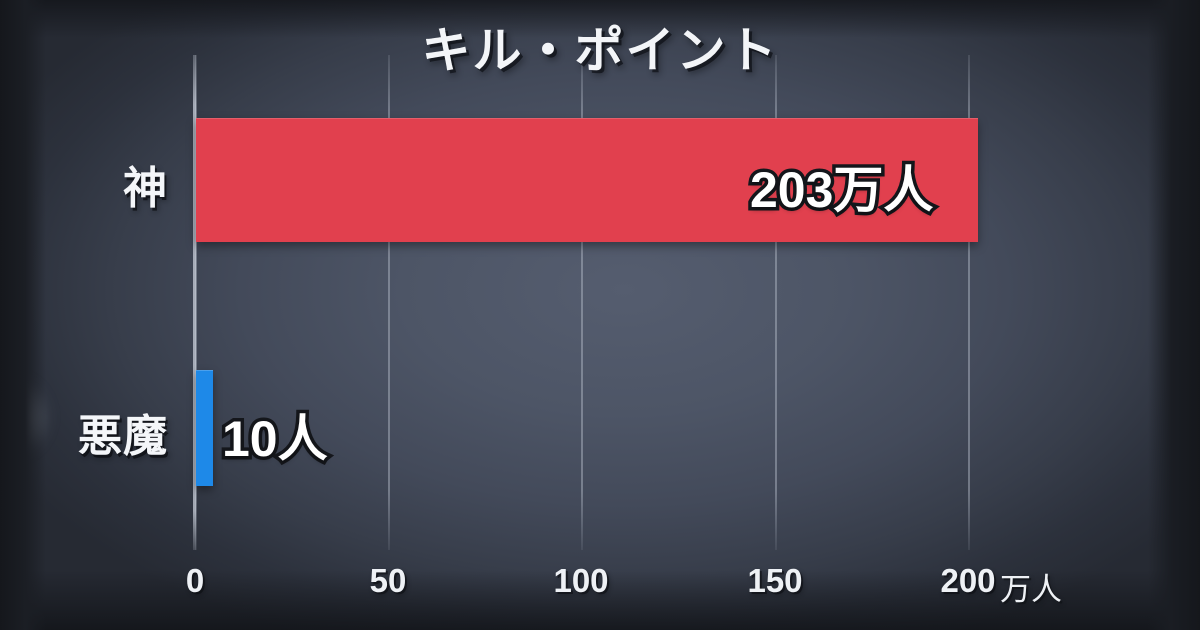  What do you see at coordinates (145, 188) in the screenshot?
I see `category-label-god: 神` at bounding box center [145, 188].